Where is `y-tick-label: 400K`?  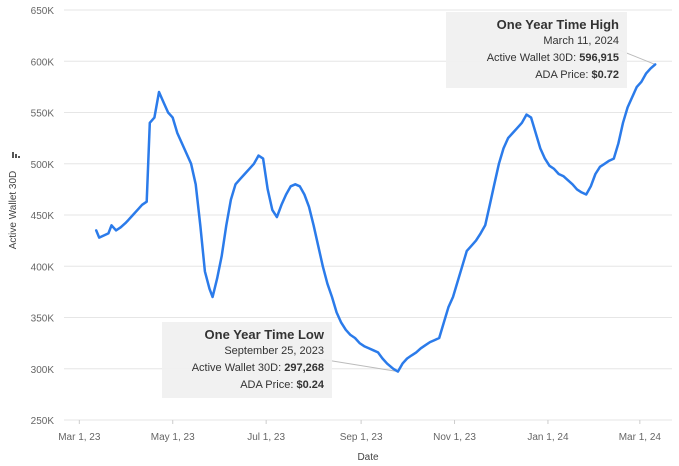 y-tick-label: 400K is located at coordinates (43, 267).